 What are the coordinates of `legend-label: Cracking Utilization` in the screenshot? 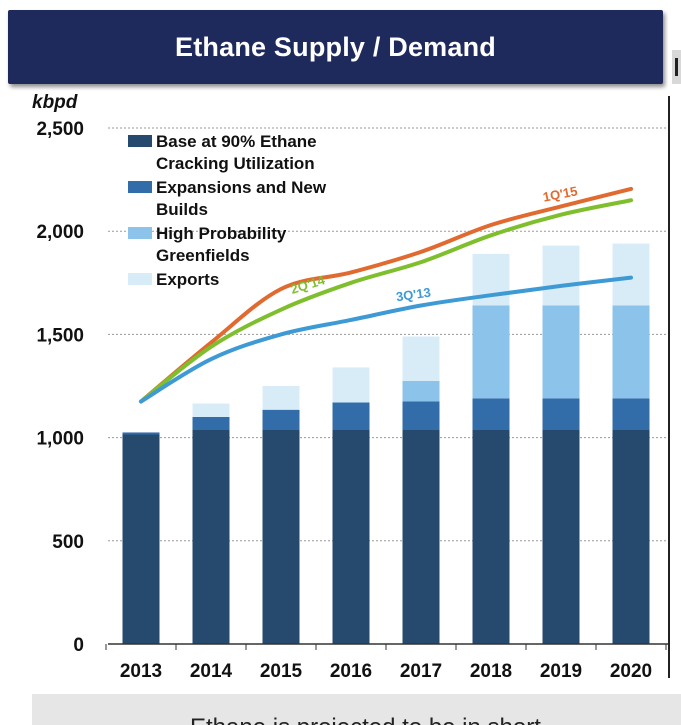 It's located at (235, 163).